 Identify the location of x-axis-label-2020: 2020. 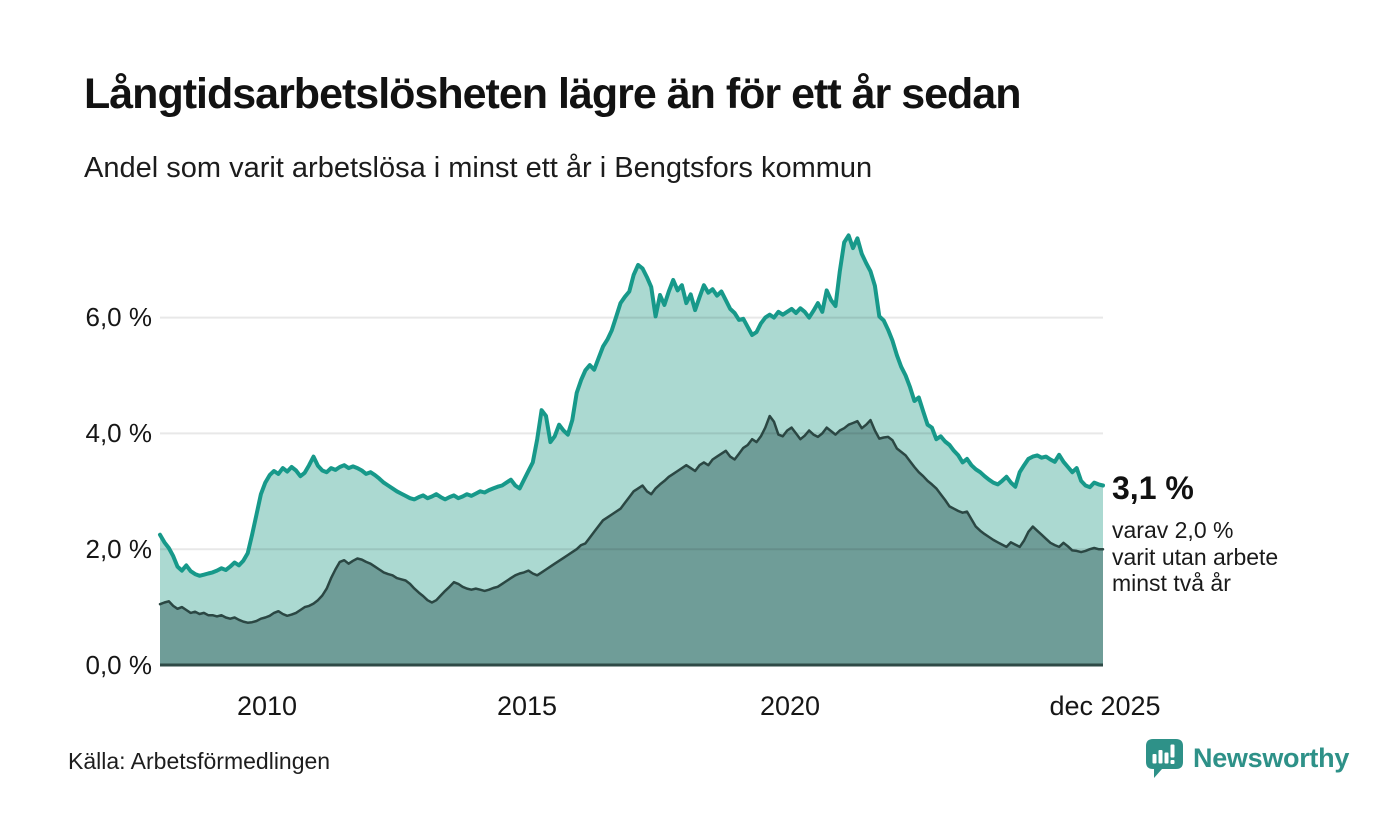
(790, 706).